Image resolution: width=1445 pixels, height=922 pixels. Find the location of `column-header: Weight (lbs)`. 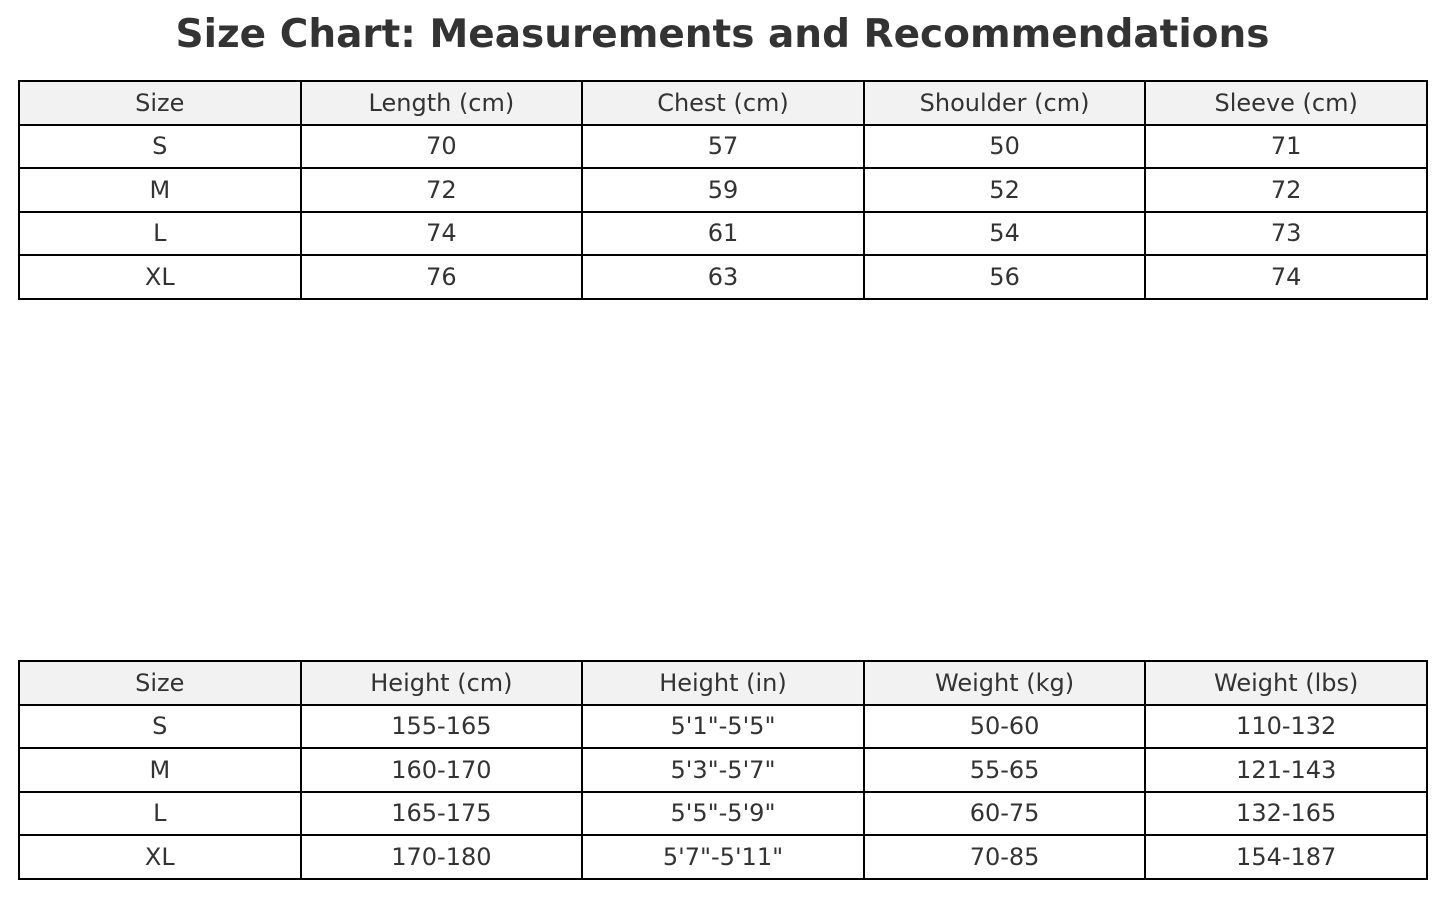

column-header: Weight (lbs) is located at coordinates (1286, 683).